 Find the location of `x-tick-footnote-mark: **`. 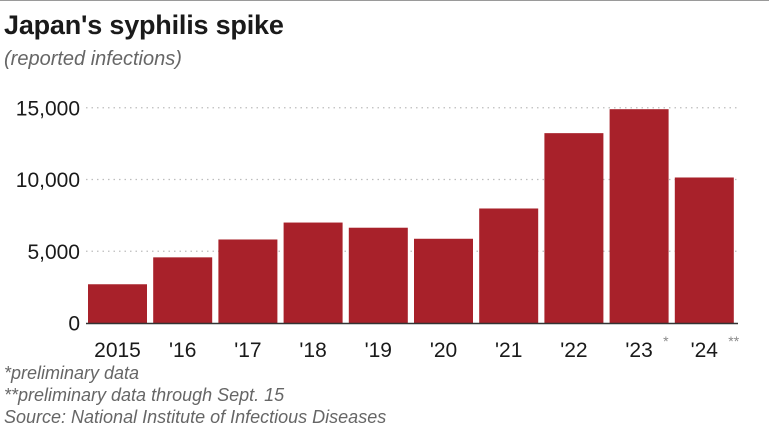

x-tick-footnote-mark: ** is located at coordinates (733, 341).